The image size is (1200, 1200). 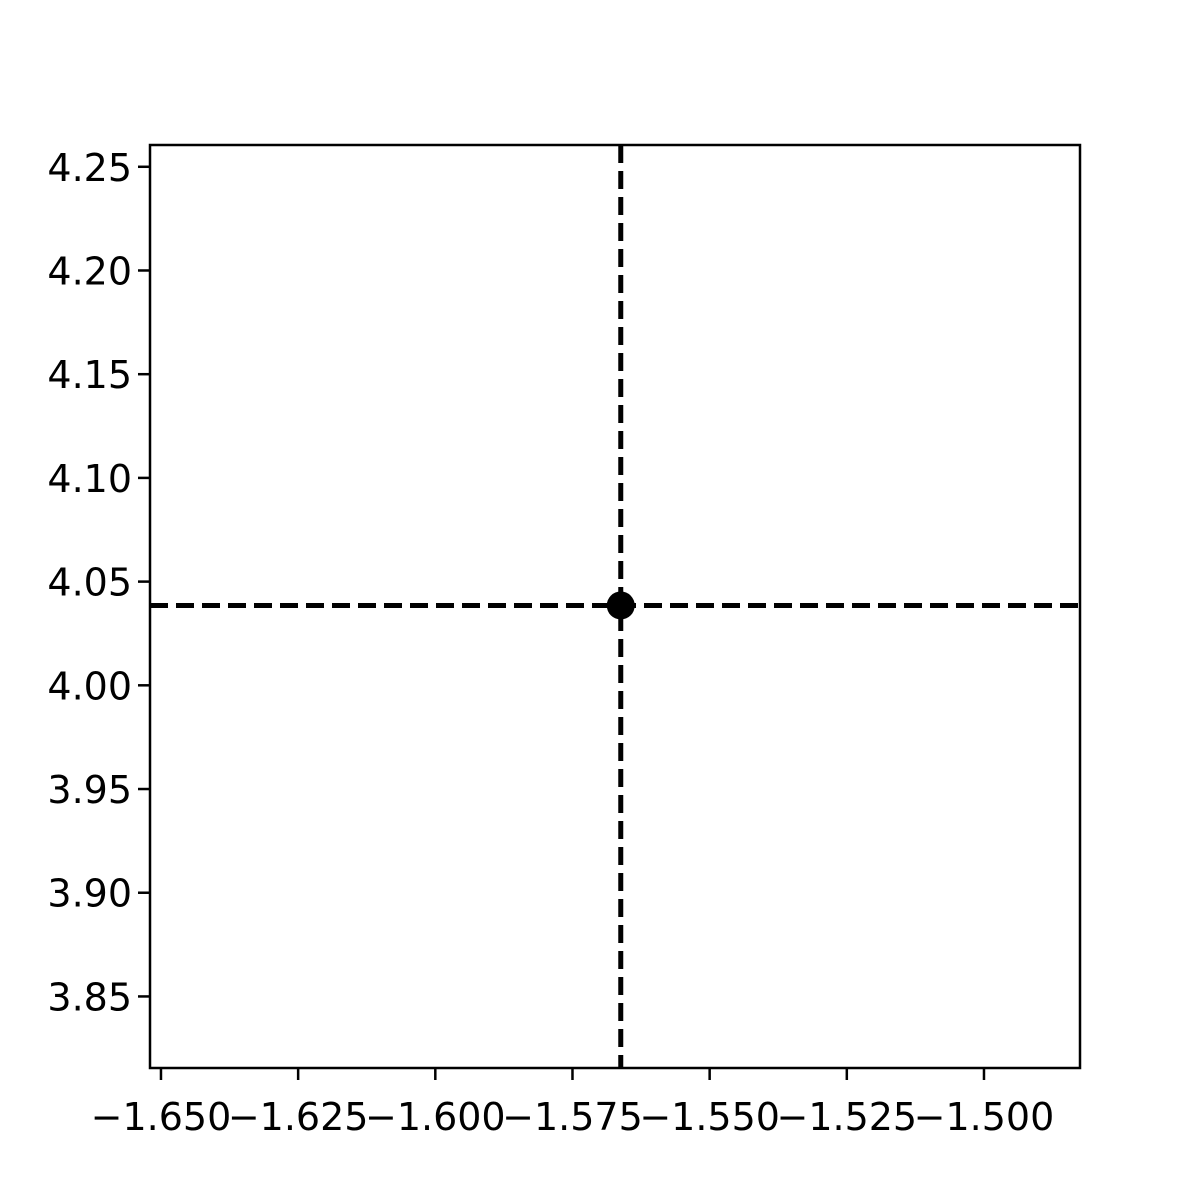 I want to click on x-tick-label: −1.575, so click(x=572, y=1117).